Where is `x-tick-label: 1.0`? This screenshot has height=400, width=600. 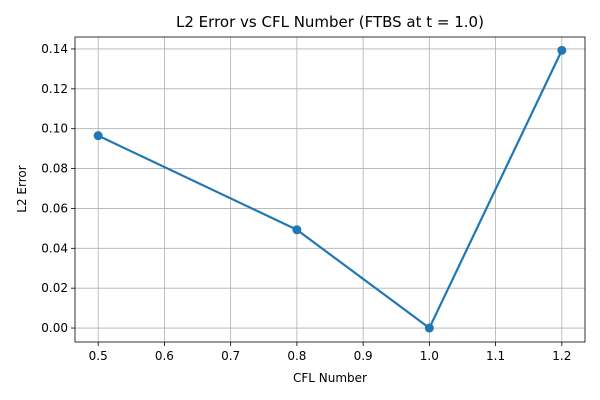
x-tick-label: 1.0 is located at coordinates (429, 356).